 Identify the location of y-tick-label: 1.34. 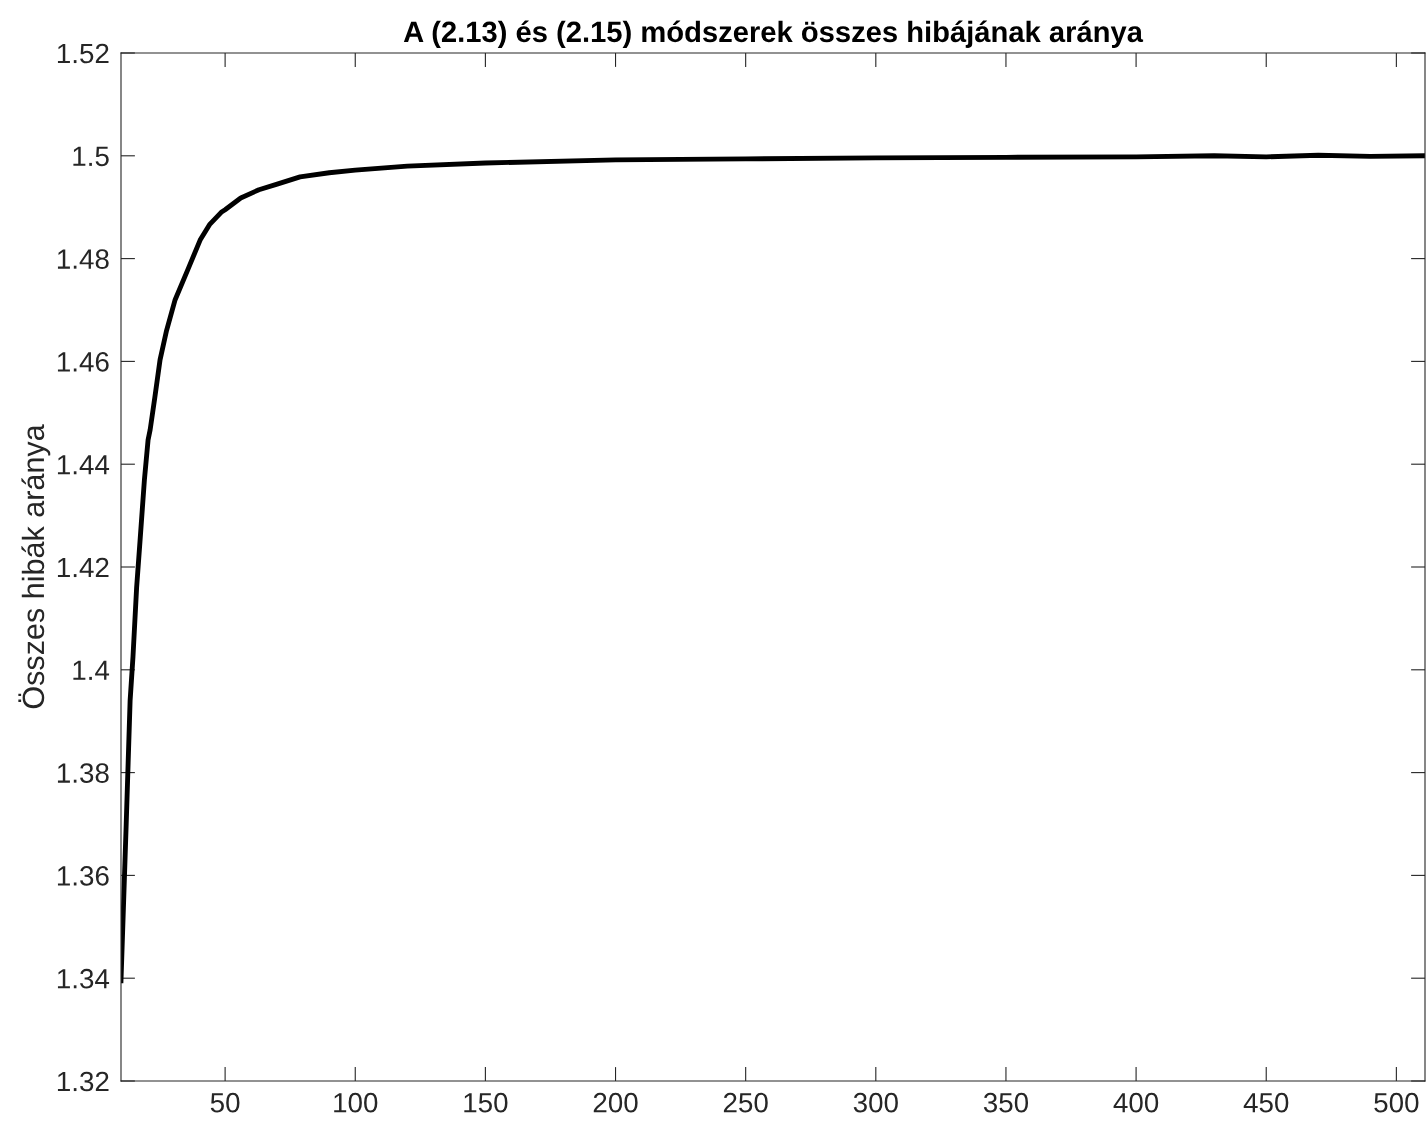
(83, 978).